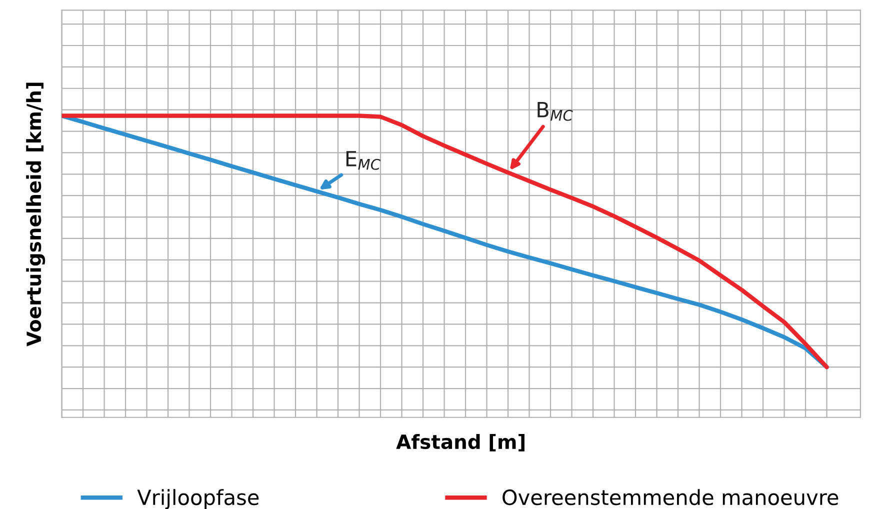  What do you see at coordinates (555, 111) in the screenshot?
I see `annotation: B$_{MC}$` at bounding box center [555, 111].